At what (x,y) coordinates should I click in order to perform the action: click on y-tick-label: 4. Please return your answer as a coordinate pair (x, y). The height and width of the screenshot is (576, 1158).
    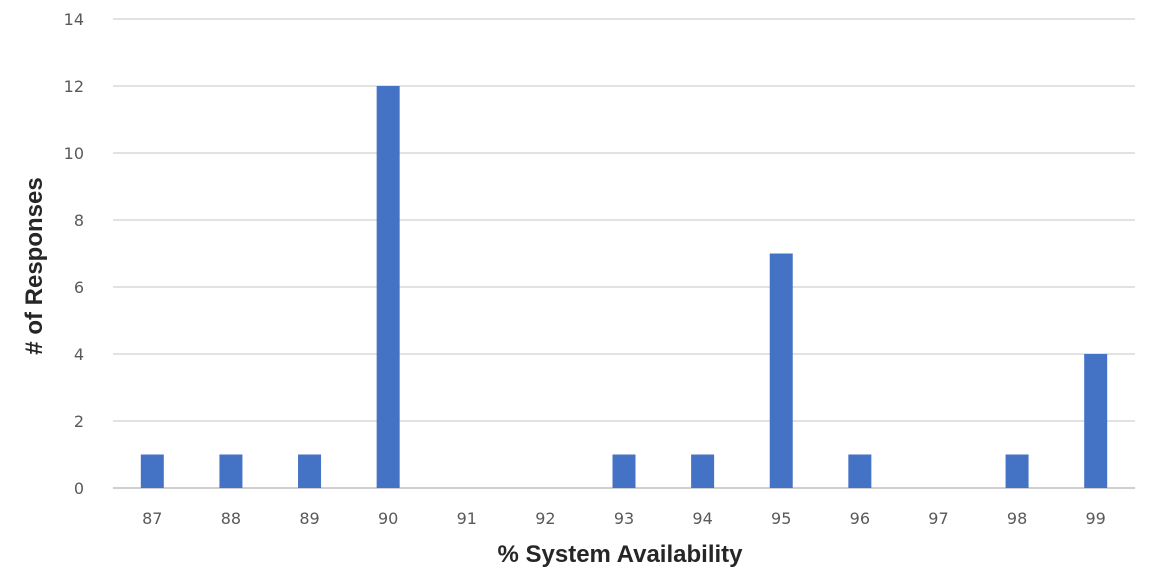
    Looking at the image, I should click on (79, 354).